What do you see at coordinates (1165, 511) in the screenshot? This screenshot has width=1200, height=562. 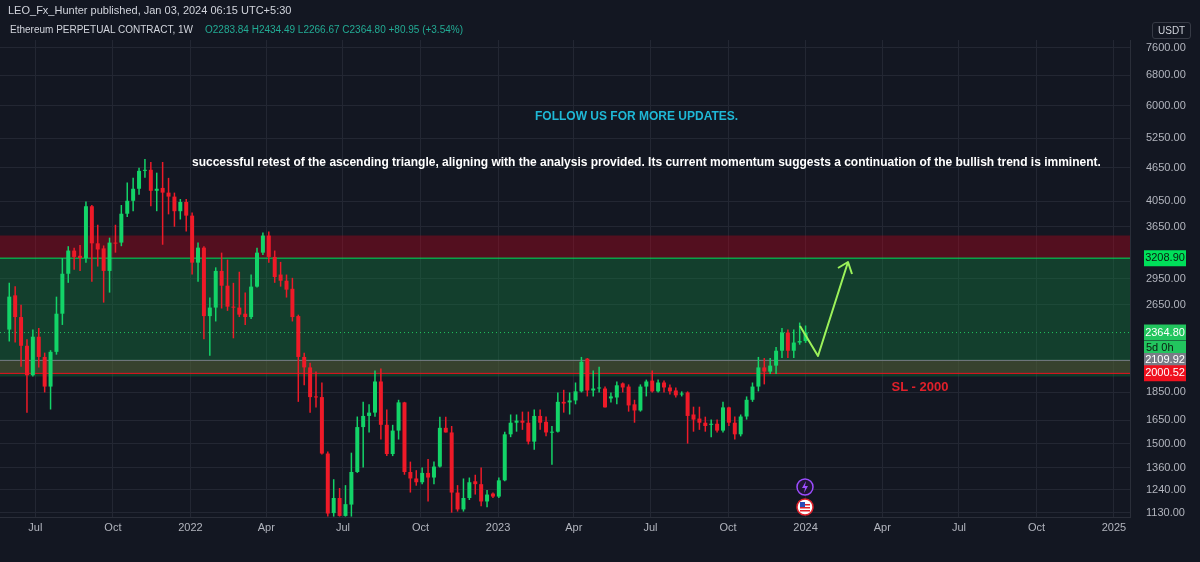 I see `y-tick-label: 1130.00` at bounding box center [1165, 511].